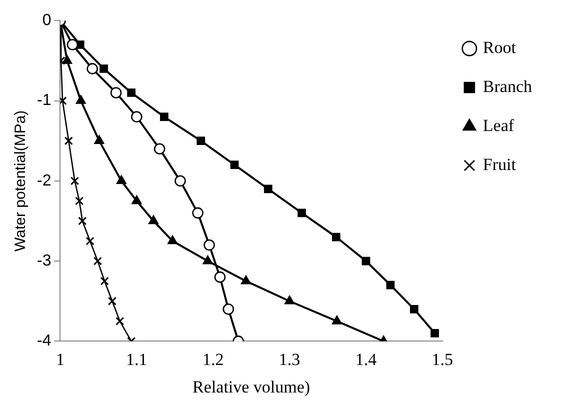 The width and height of the screenshot is (570, 410). Describe the element at coordinates (44, 101) in the screenshot. I see `y-tick-label: -1` at that location.